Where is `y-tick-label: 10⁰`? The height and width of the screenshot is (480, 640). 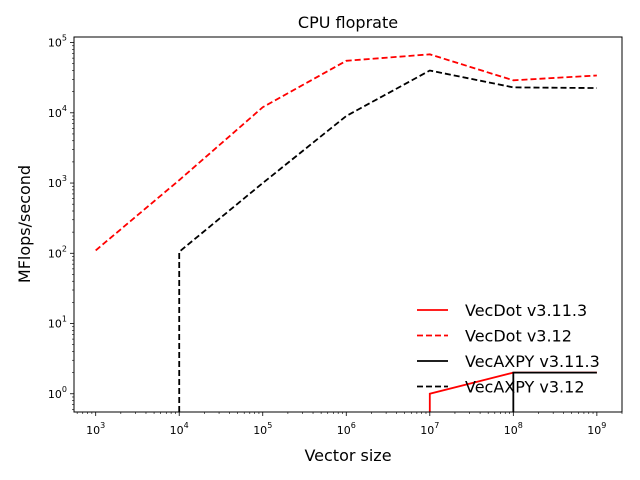
y-tick-label: 10⁰ is located at coordinates (57, 393).